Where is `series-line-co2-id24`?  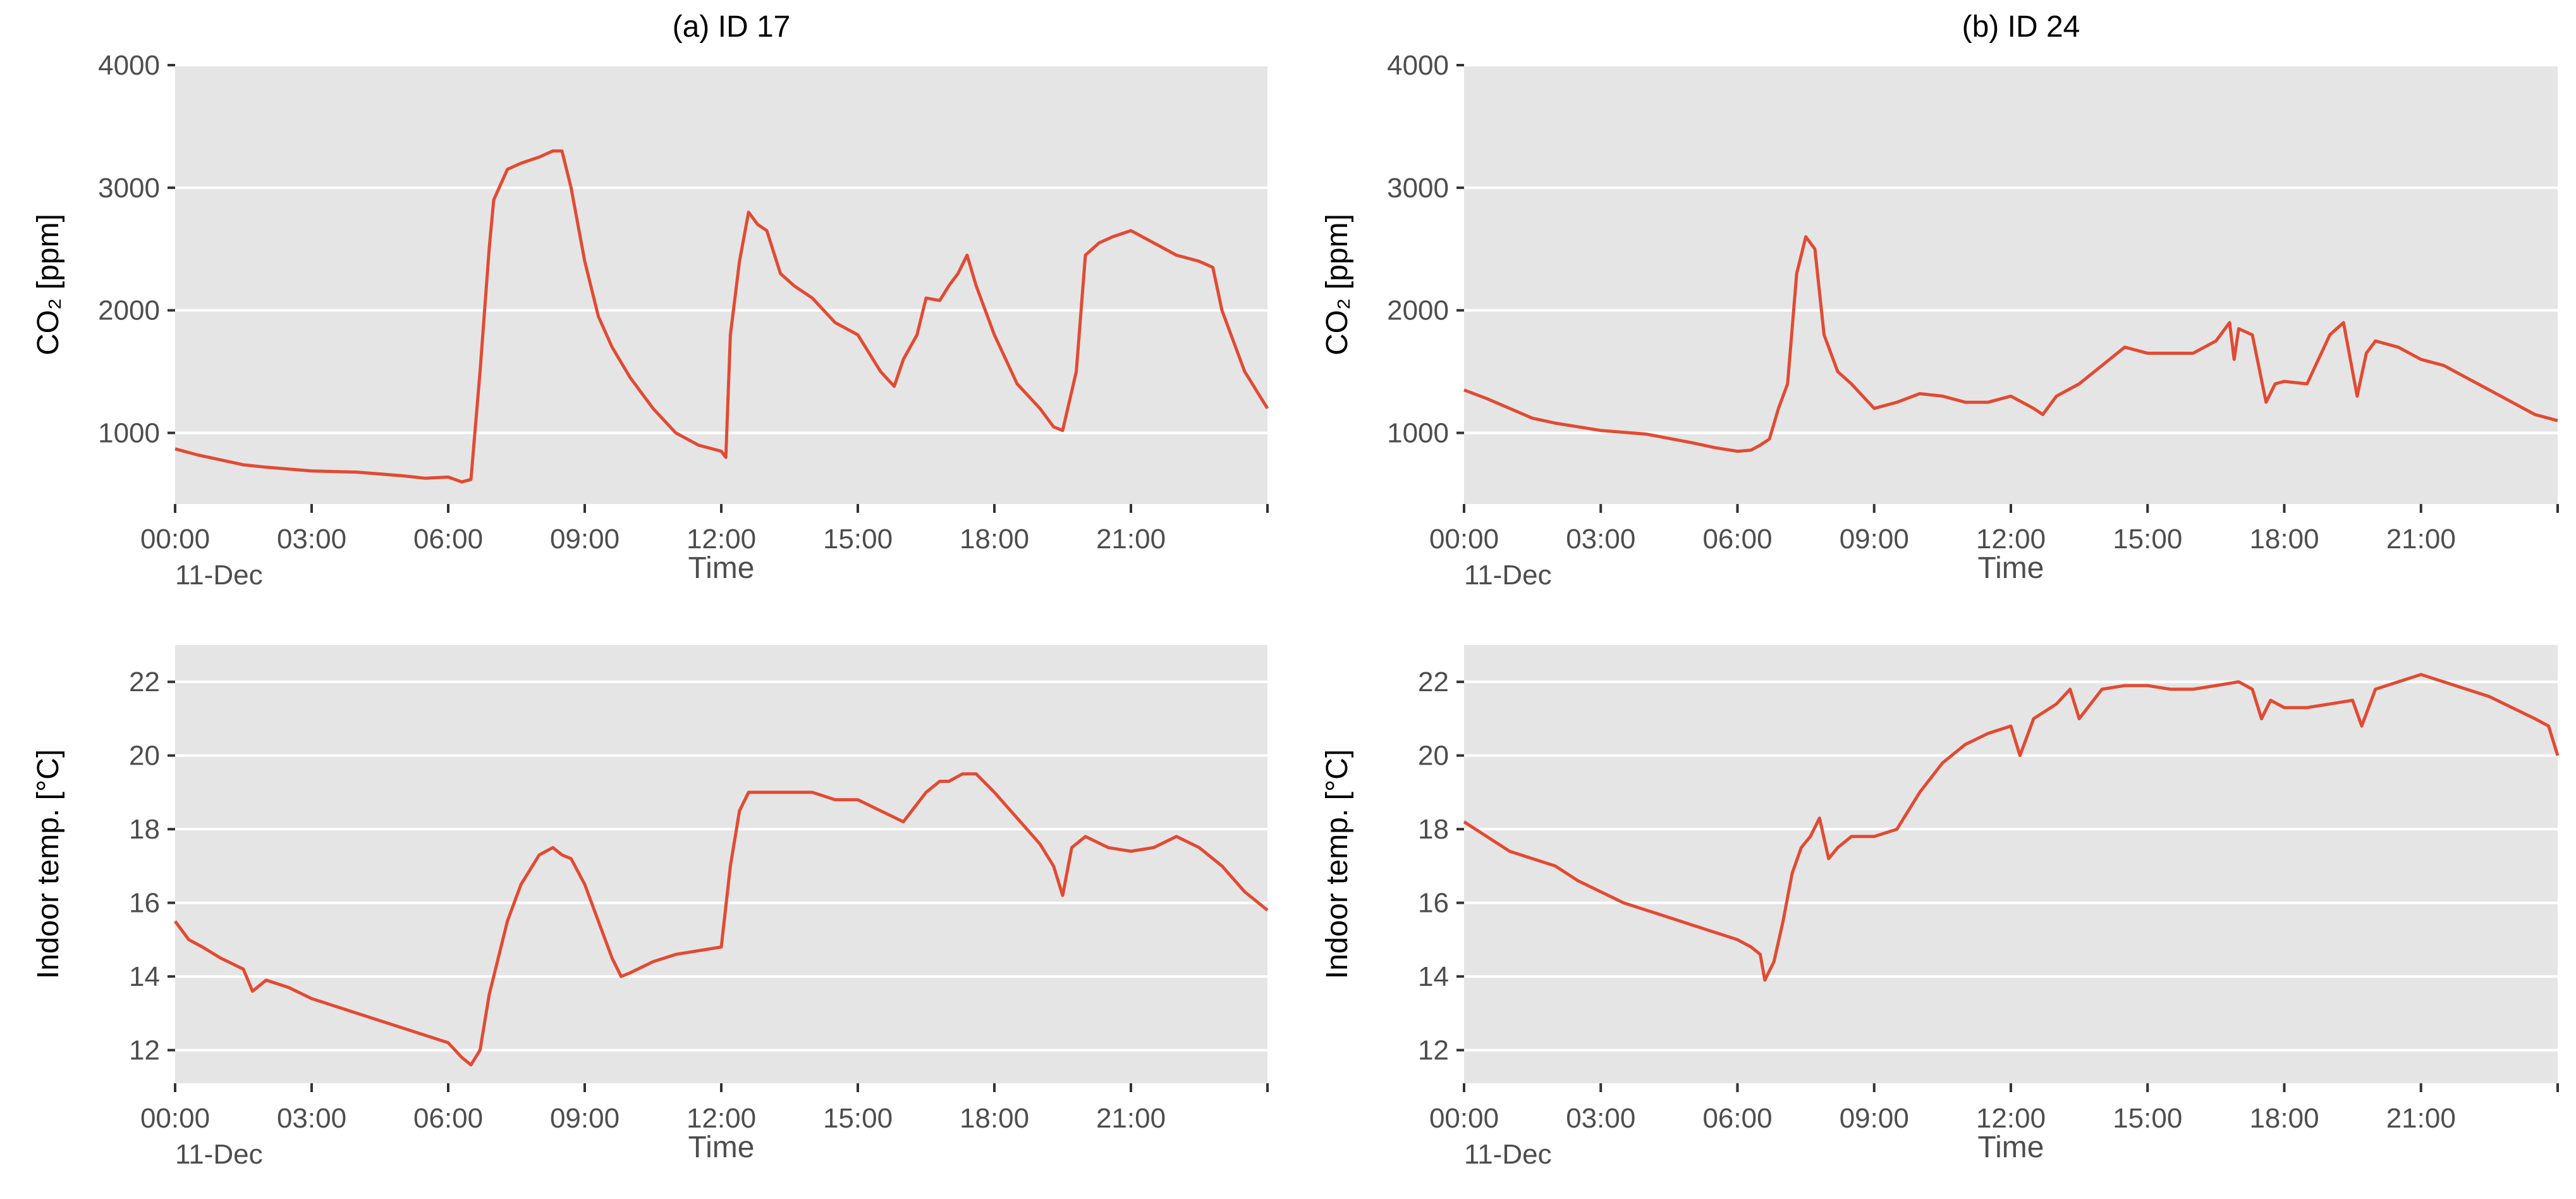
series-line-co2-id24 is located at coordinates (2010, 344).